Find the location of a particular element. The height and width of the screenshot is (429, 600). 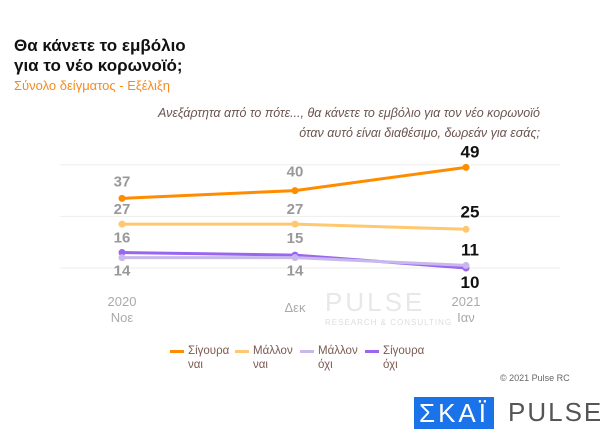

x-tick-label: 2021 is located at coordinates (466, 301).